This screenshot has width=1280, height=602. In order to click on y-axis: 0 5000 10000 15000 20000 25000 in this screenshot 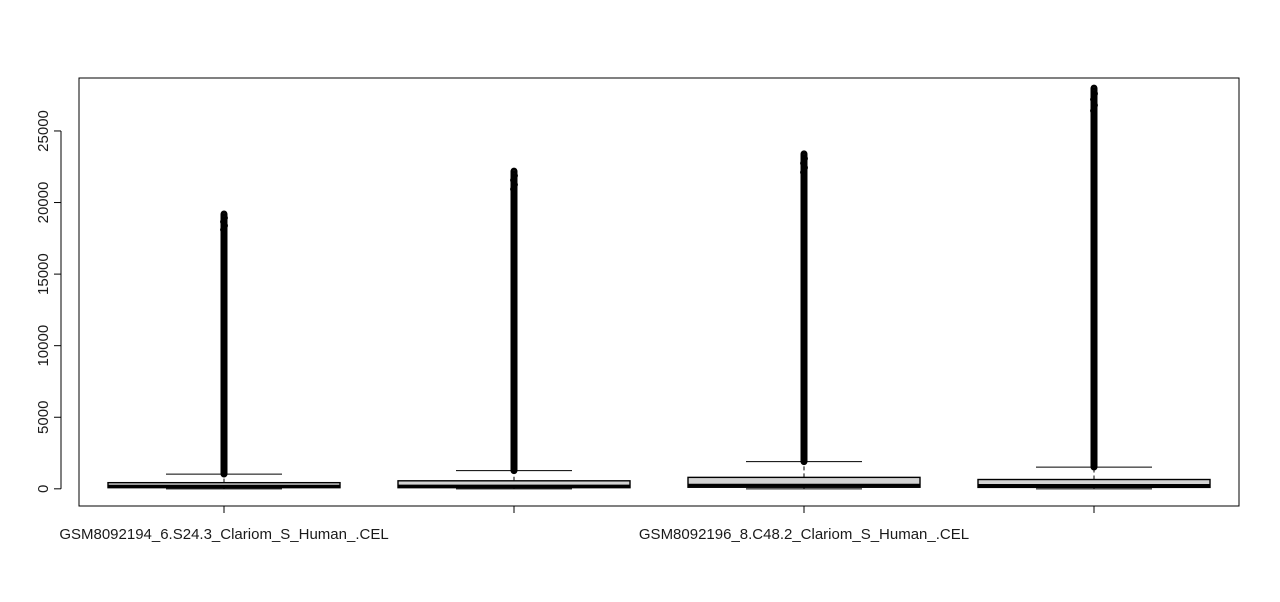, I will do `click(48, 301)`.